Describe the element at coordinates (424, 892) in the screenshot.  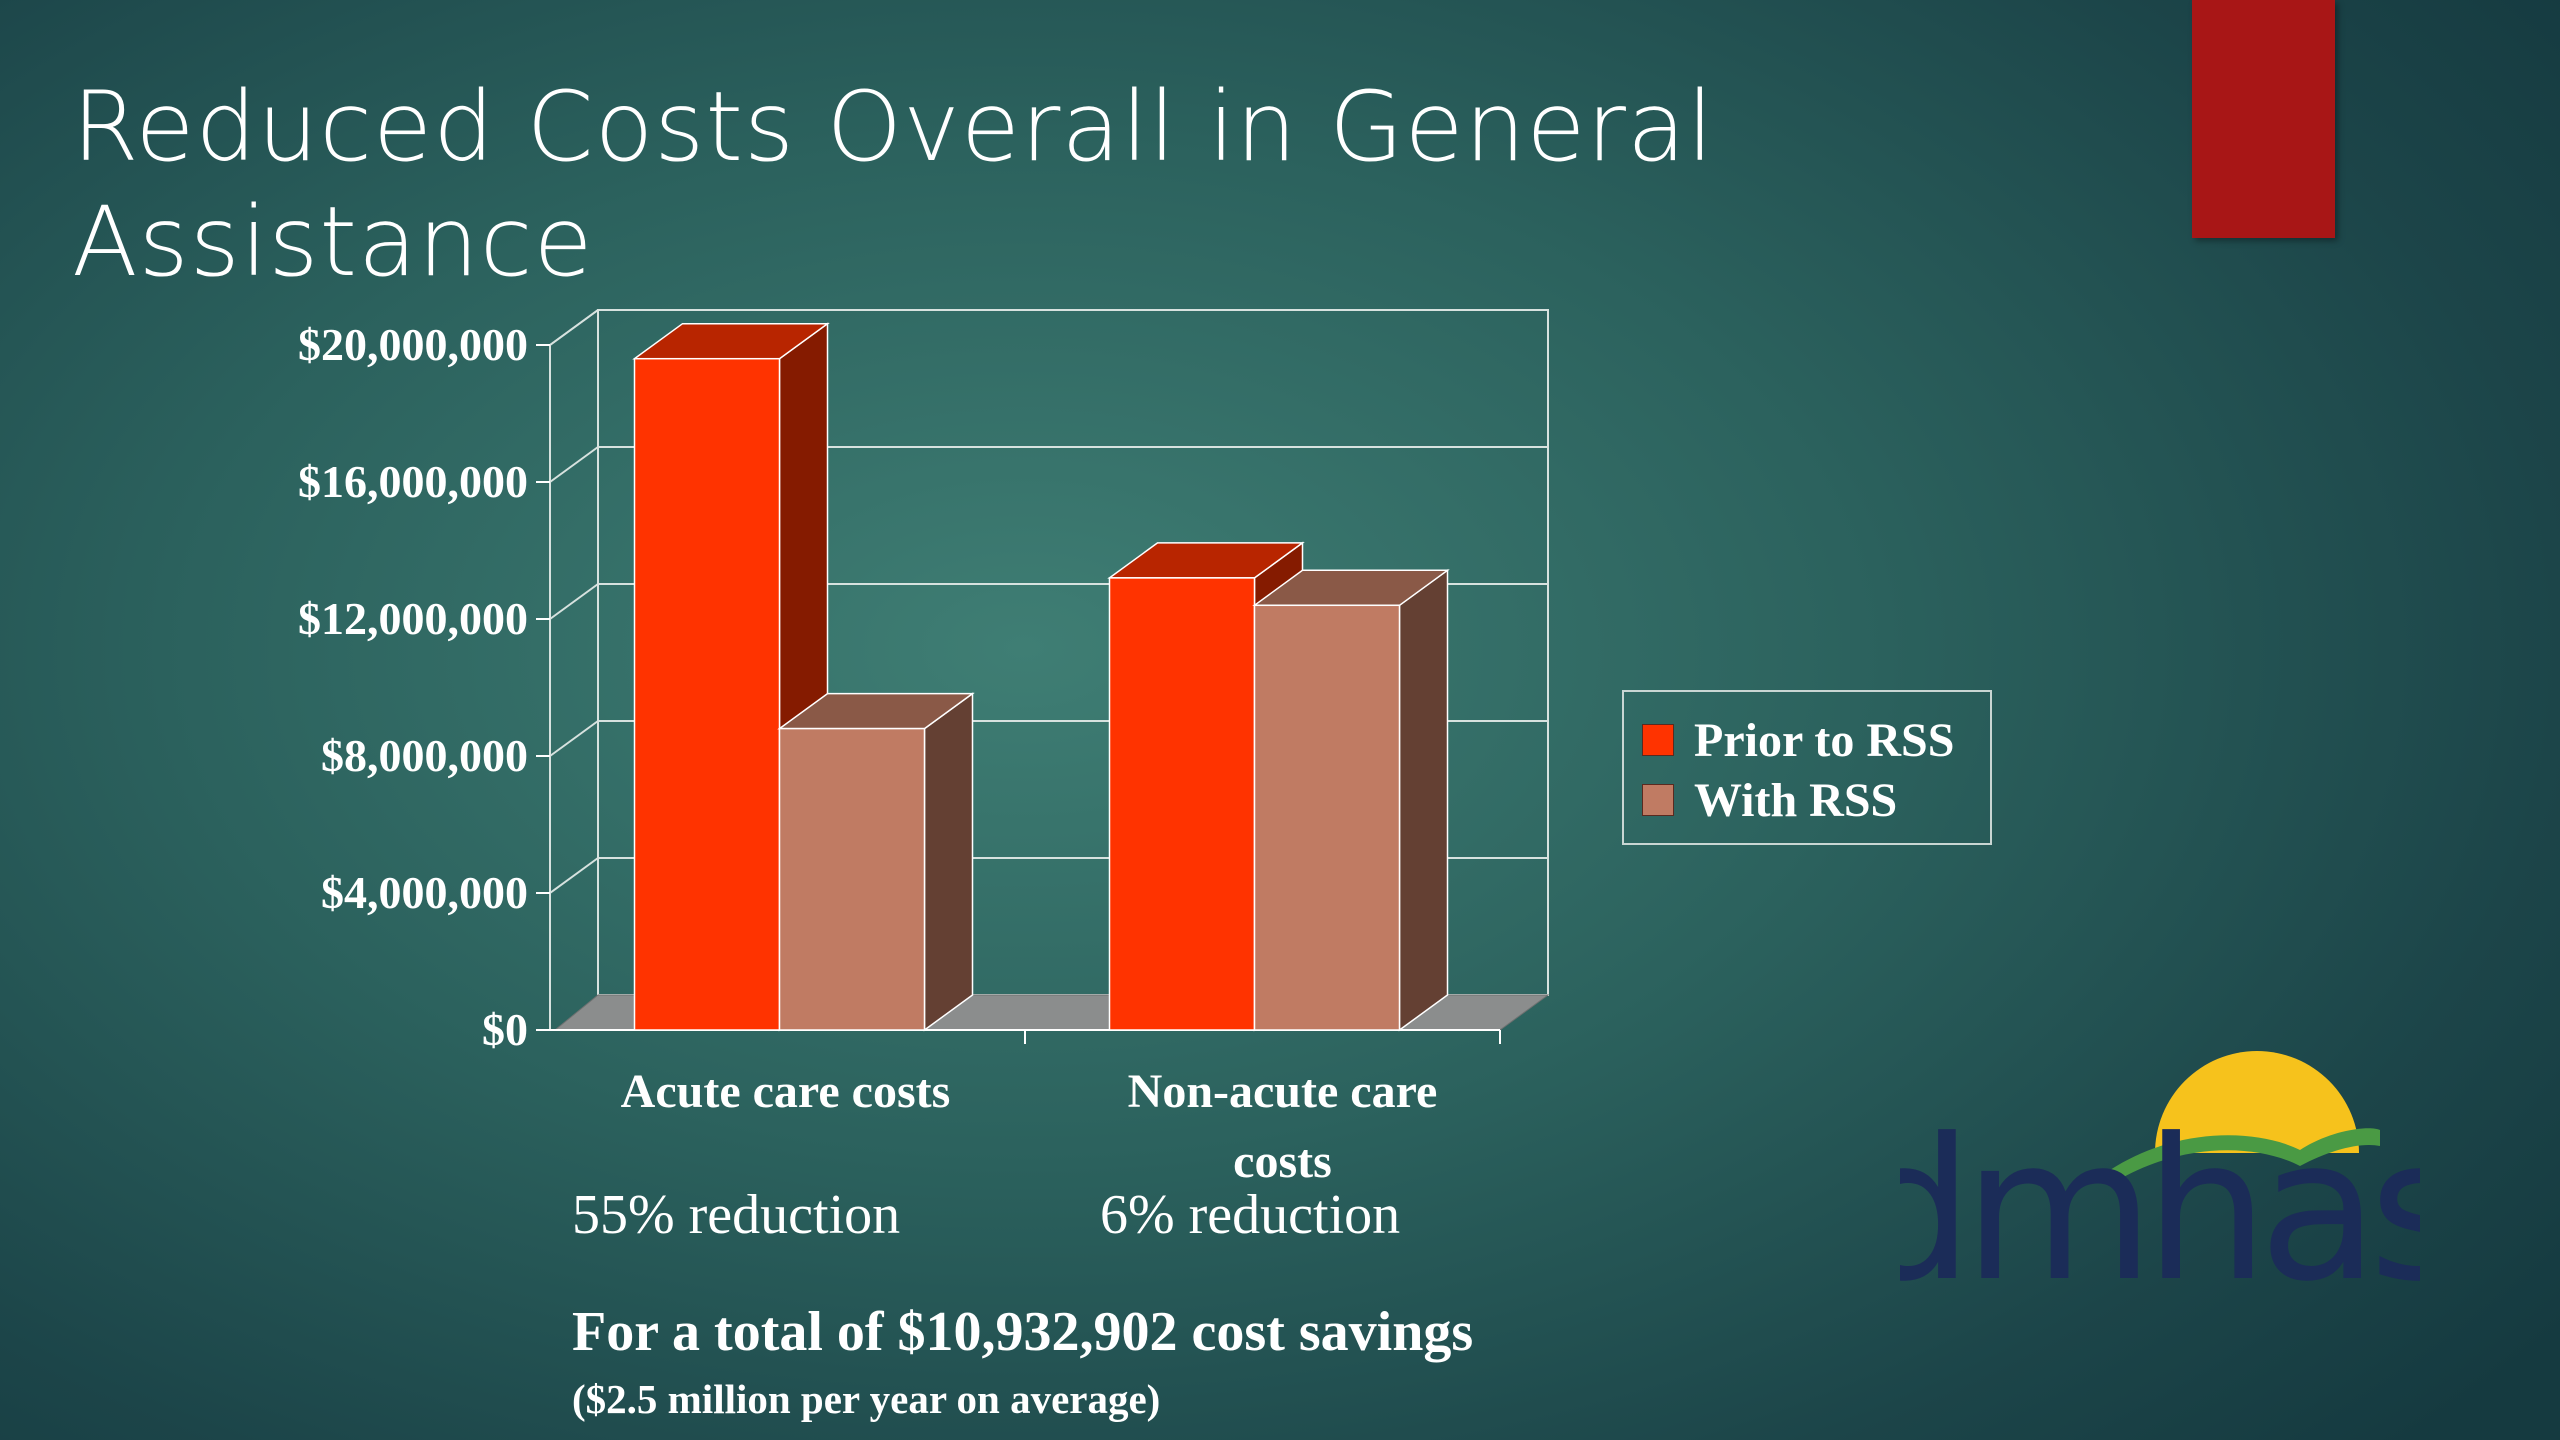
I see `y-tick-label: $4,000,000` at that location.